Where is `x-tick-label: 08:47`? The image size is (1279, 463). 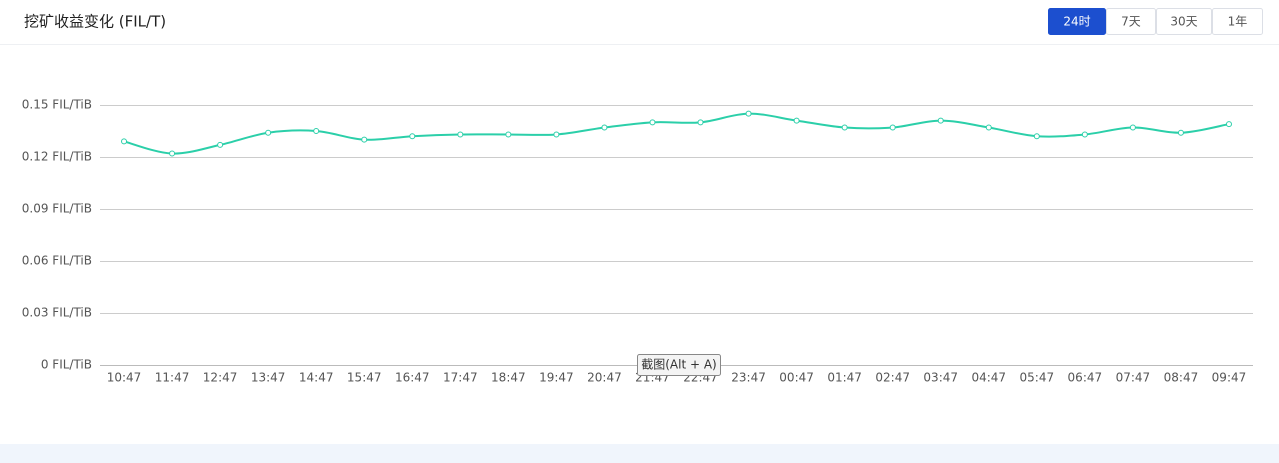
x-tick-label: 08:47 is located at coordinates (1181, 378).